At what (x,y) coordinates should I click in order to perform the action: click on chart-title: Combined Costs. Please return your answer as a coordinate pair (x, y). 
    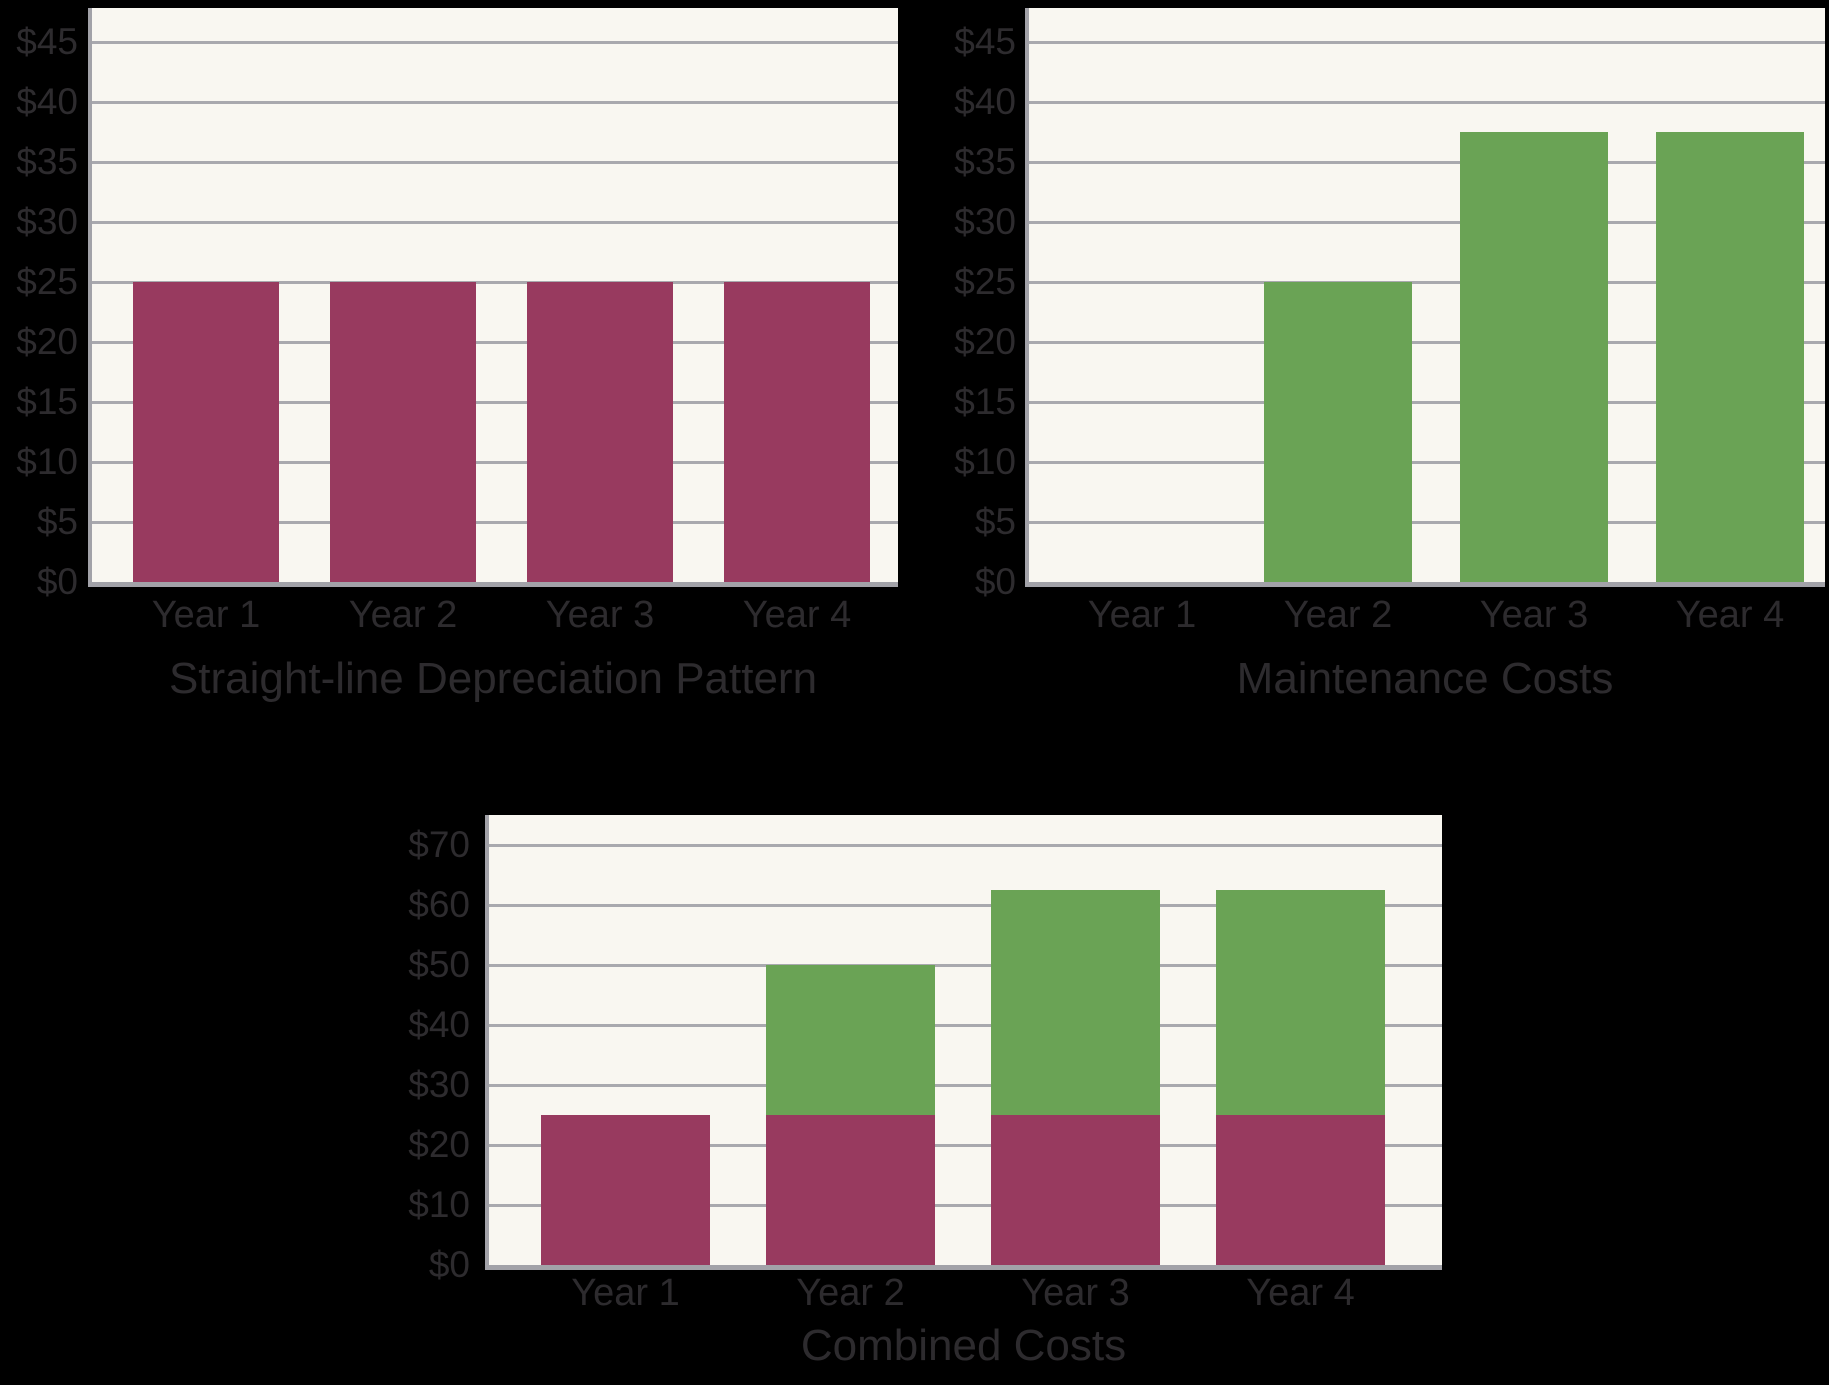
    Looking at the image, I should click on (963, 1345).